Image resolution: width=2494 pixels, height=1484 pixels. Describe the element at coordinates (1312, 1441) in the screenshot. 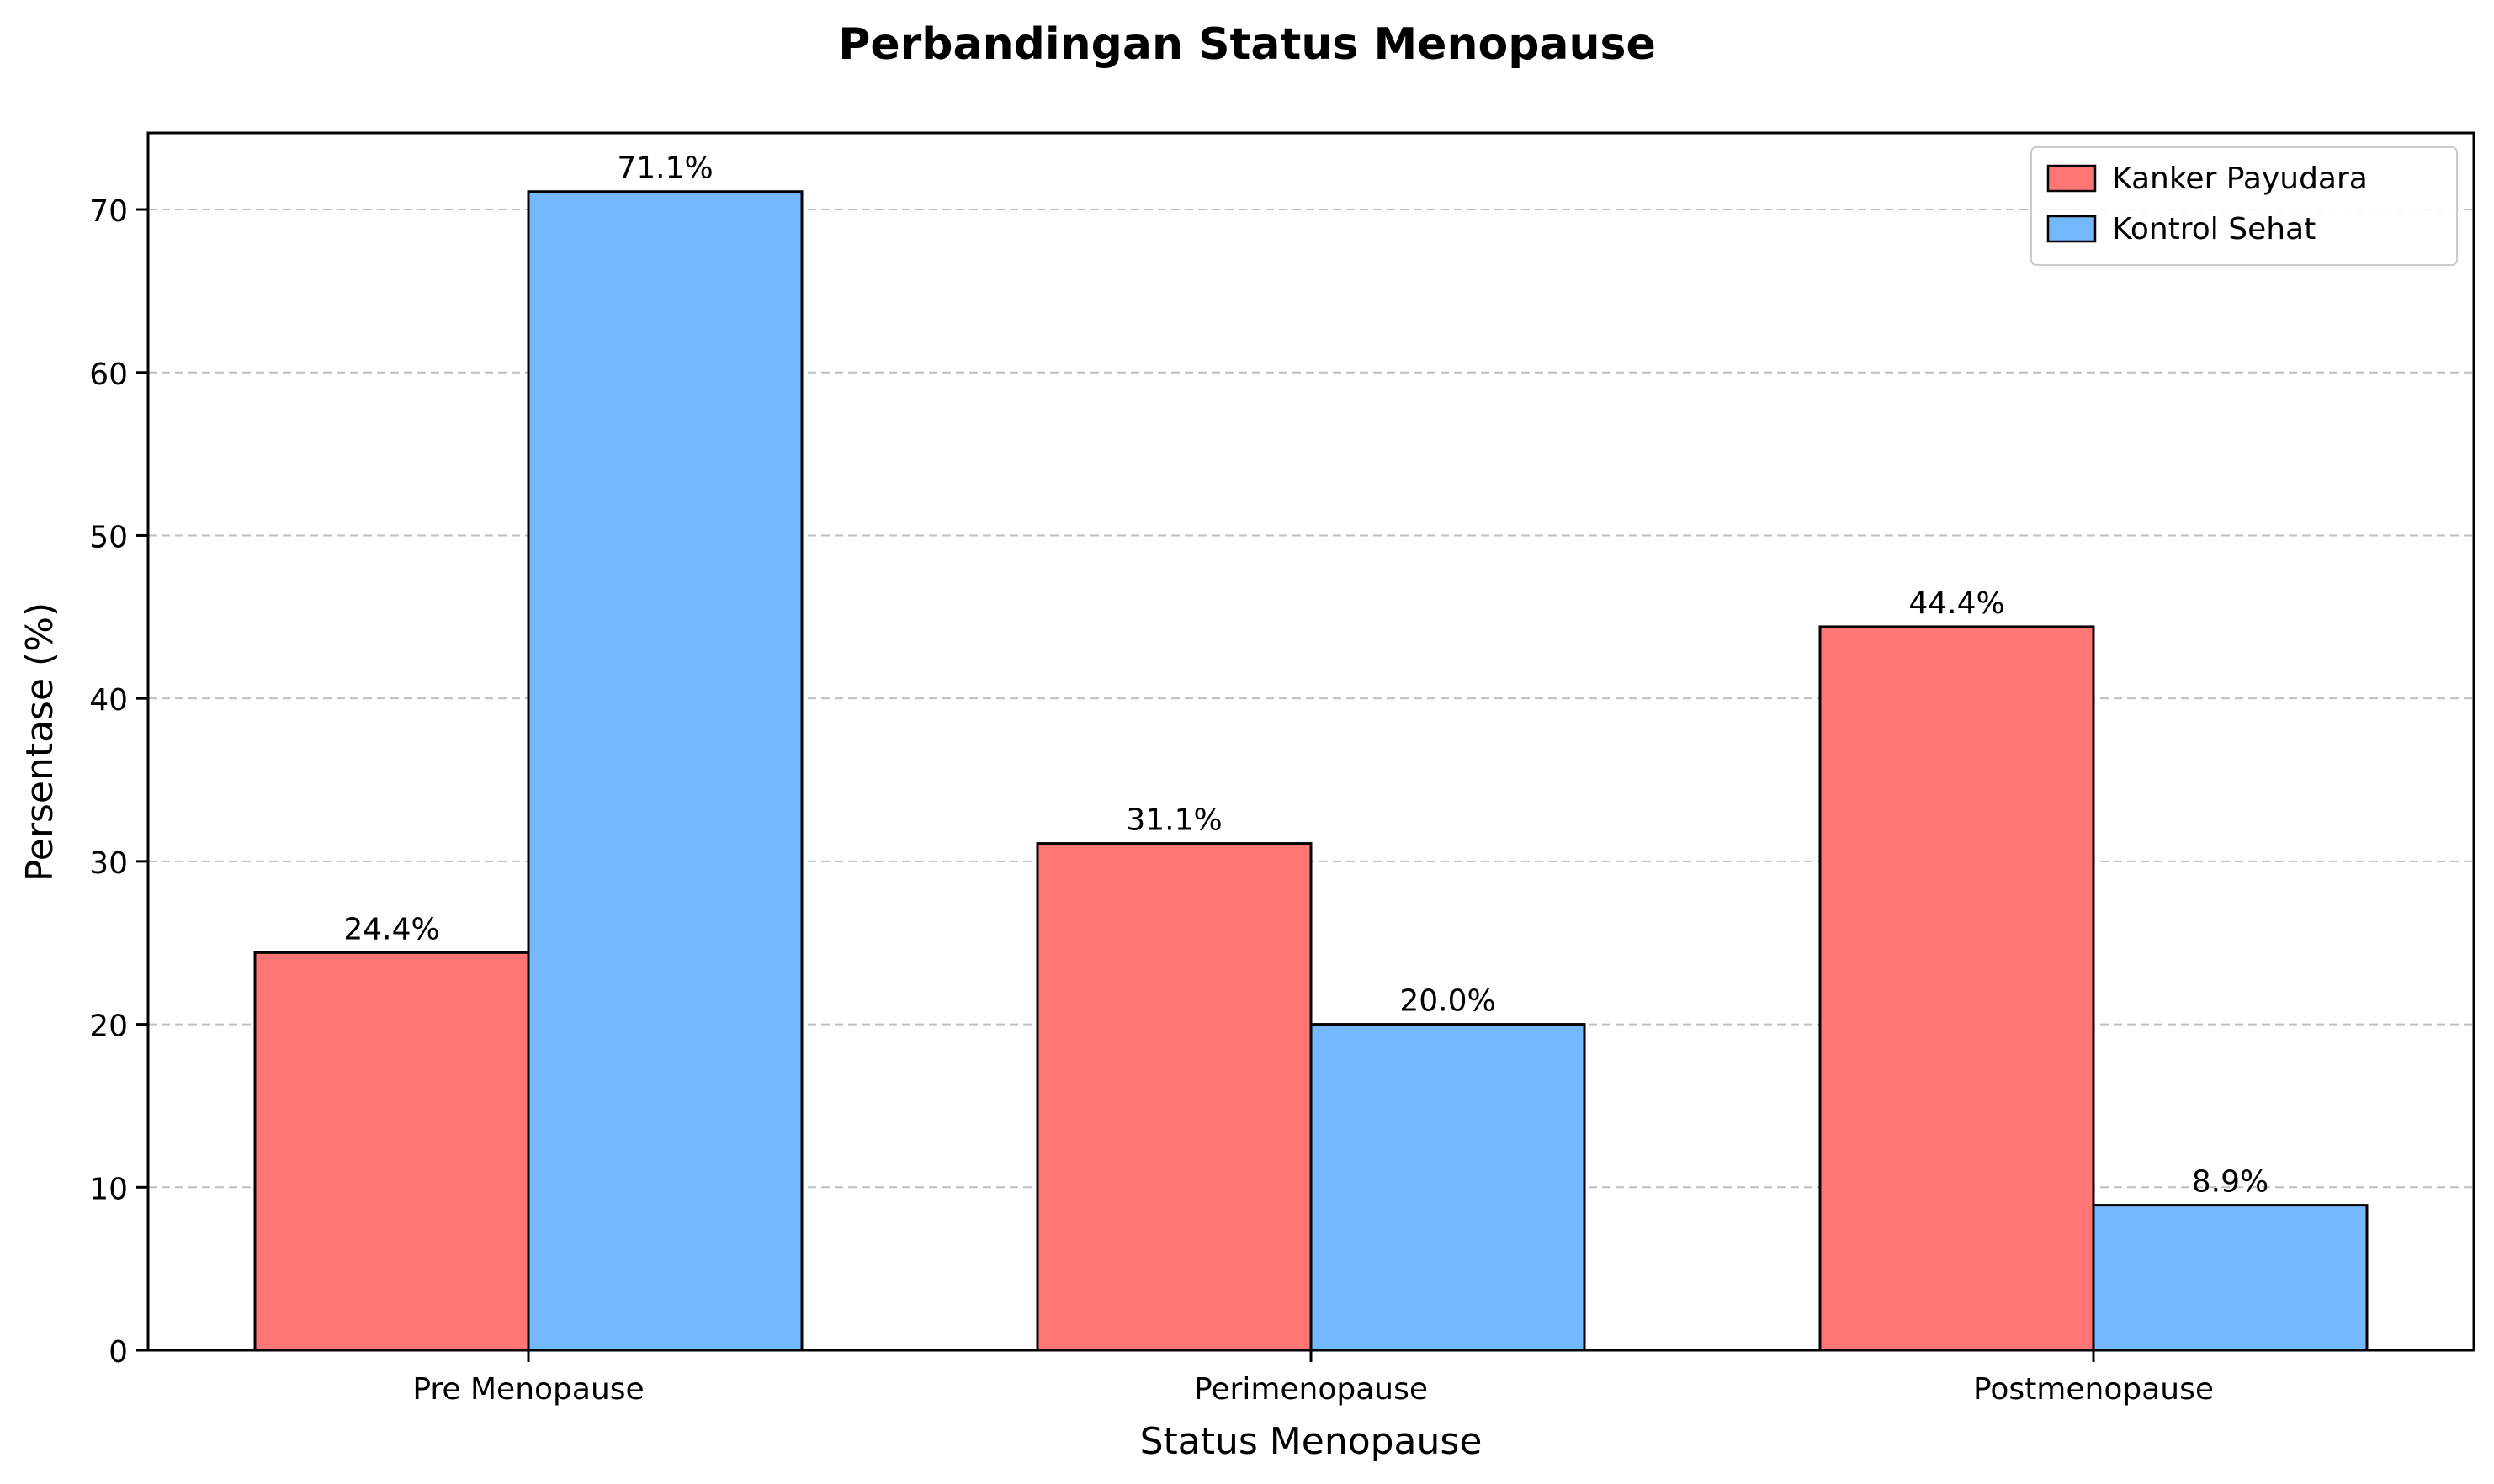

I see `x-axis-label: Status Menopause` at that location.